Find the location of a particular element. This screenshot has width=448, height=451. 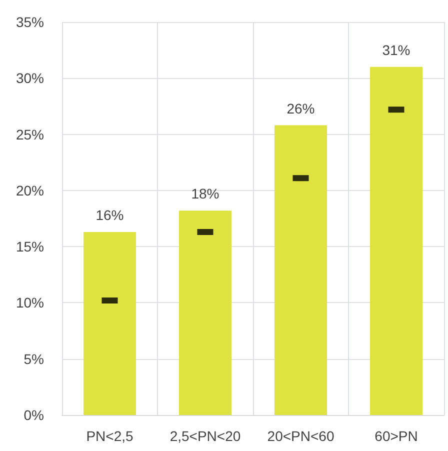

y-tick-label: 30% is located at coordinates (30, 78).